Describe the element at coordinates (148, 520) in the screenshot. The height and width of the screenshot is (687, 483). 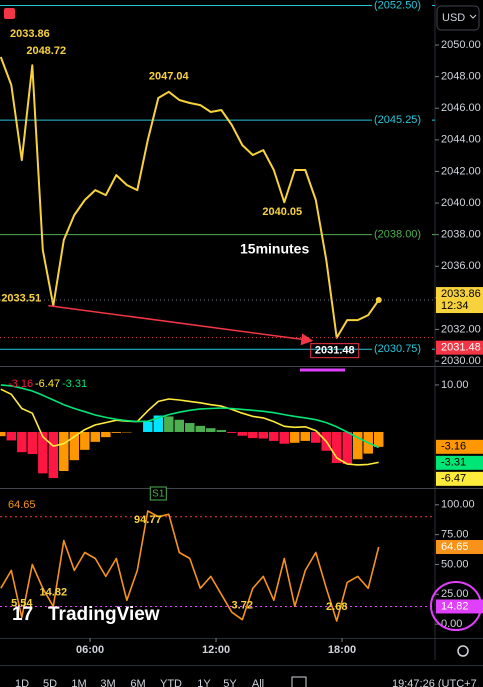
I see `annotation: 94.77` at that location.